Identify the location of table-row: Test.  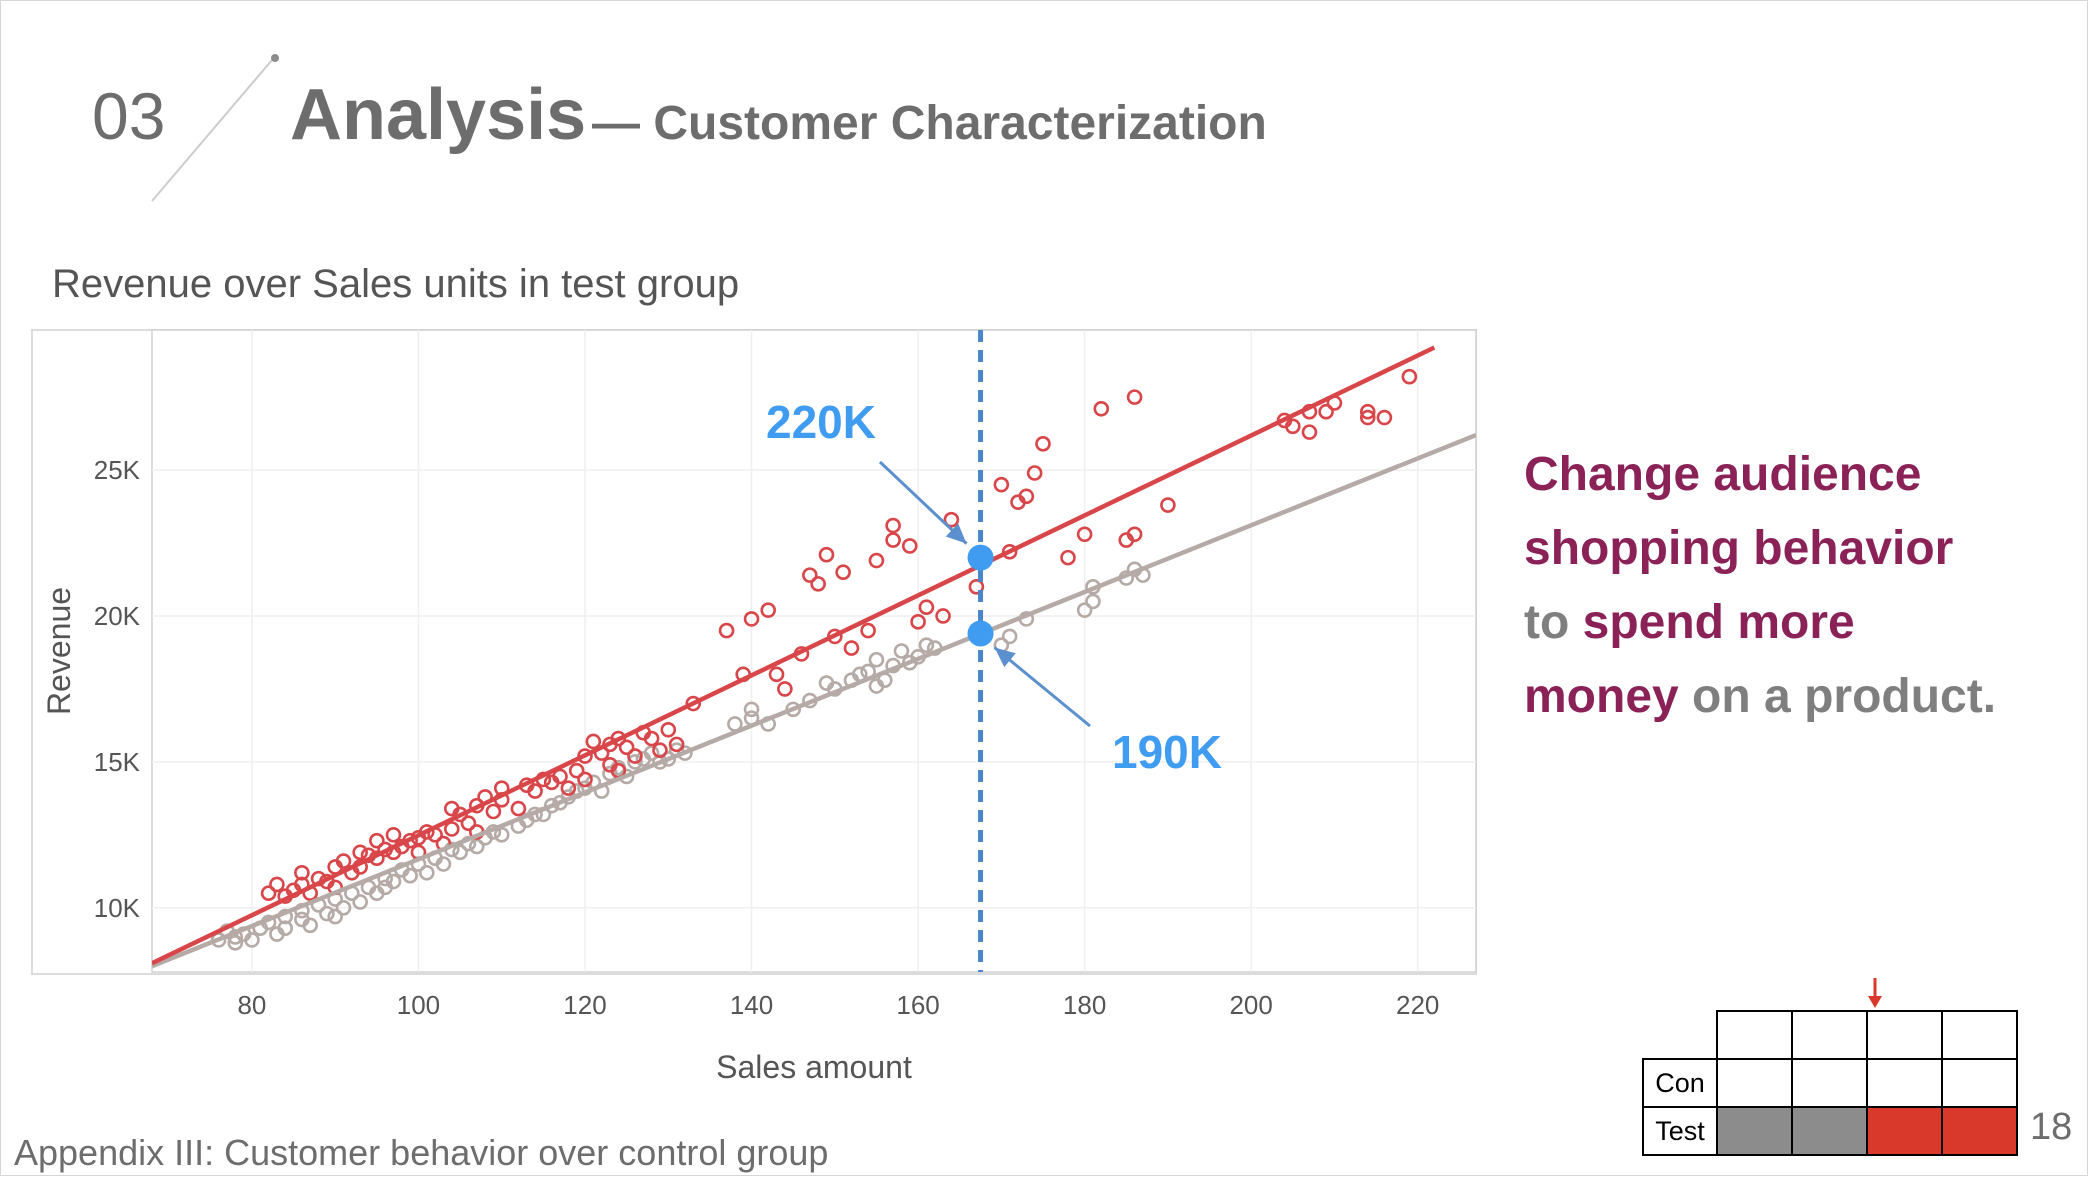
(1830, 1131).